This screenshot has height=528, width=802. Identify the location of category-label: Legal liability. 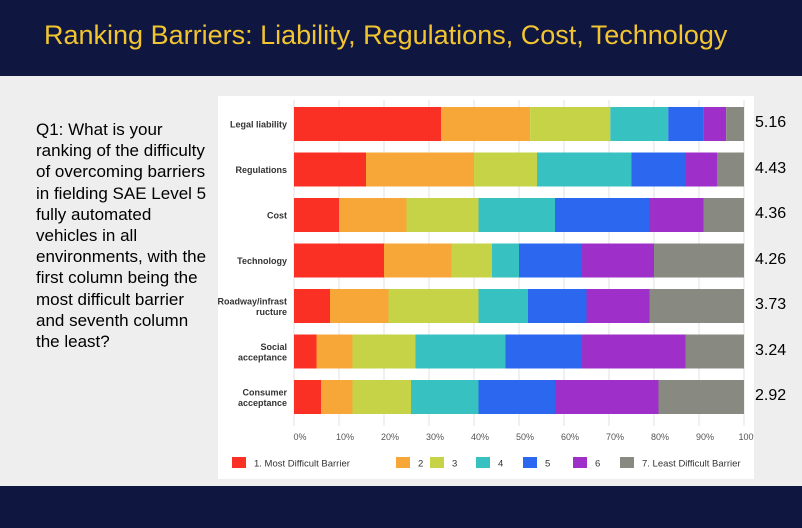
(258, 125).